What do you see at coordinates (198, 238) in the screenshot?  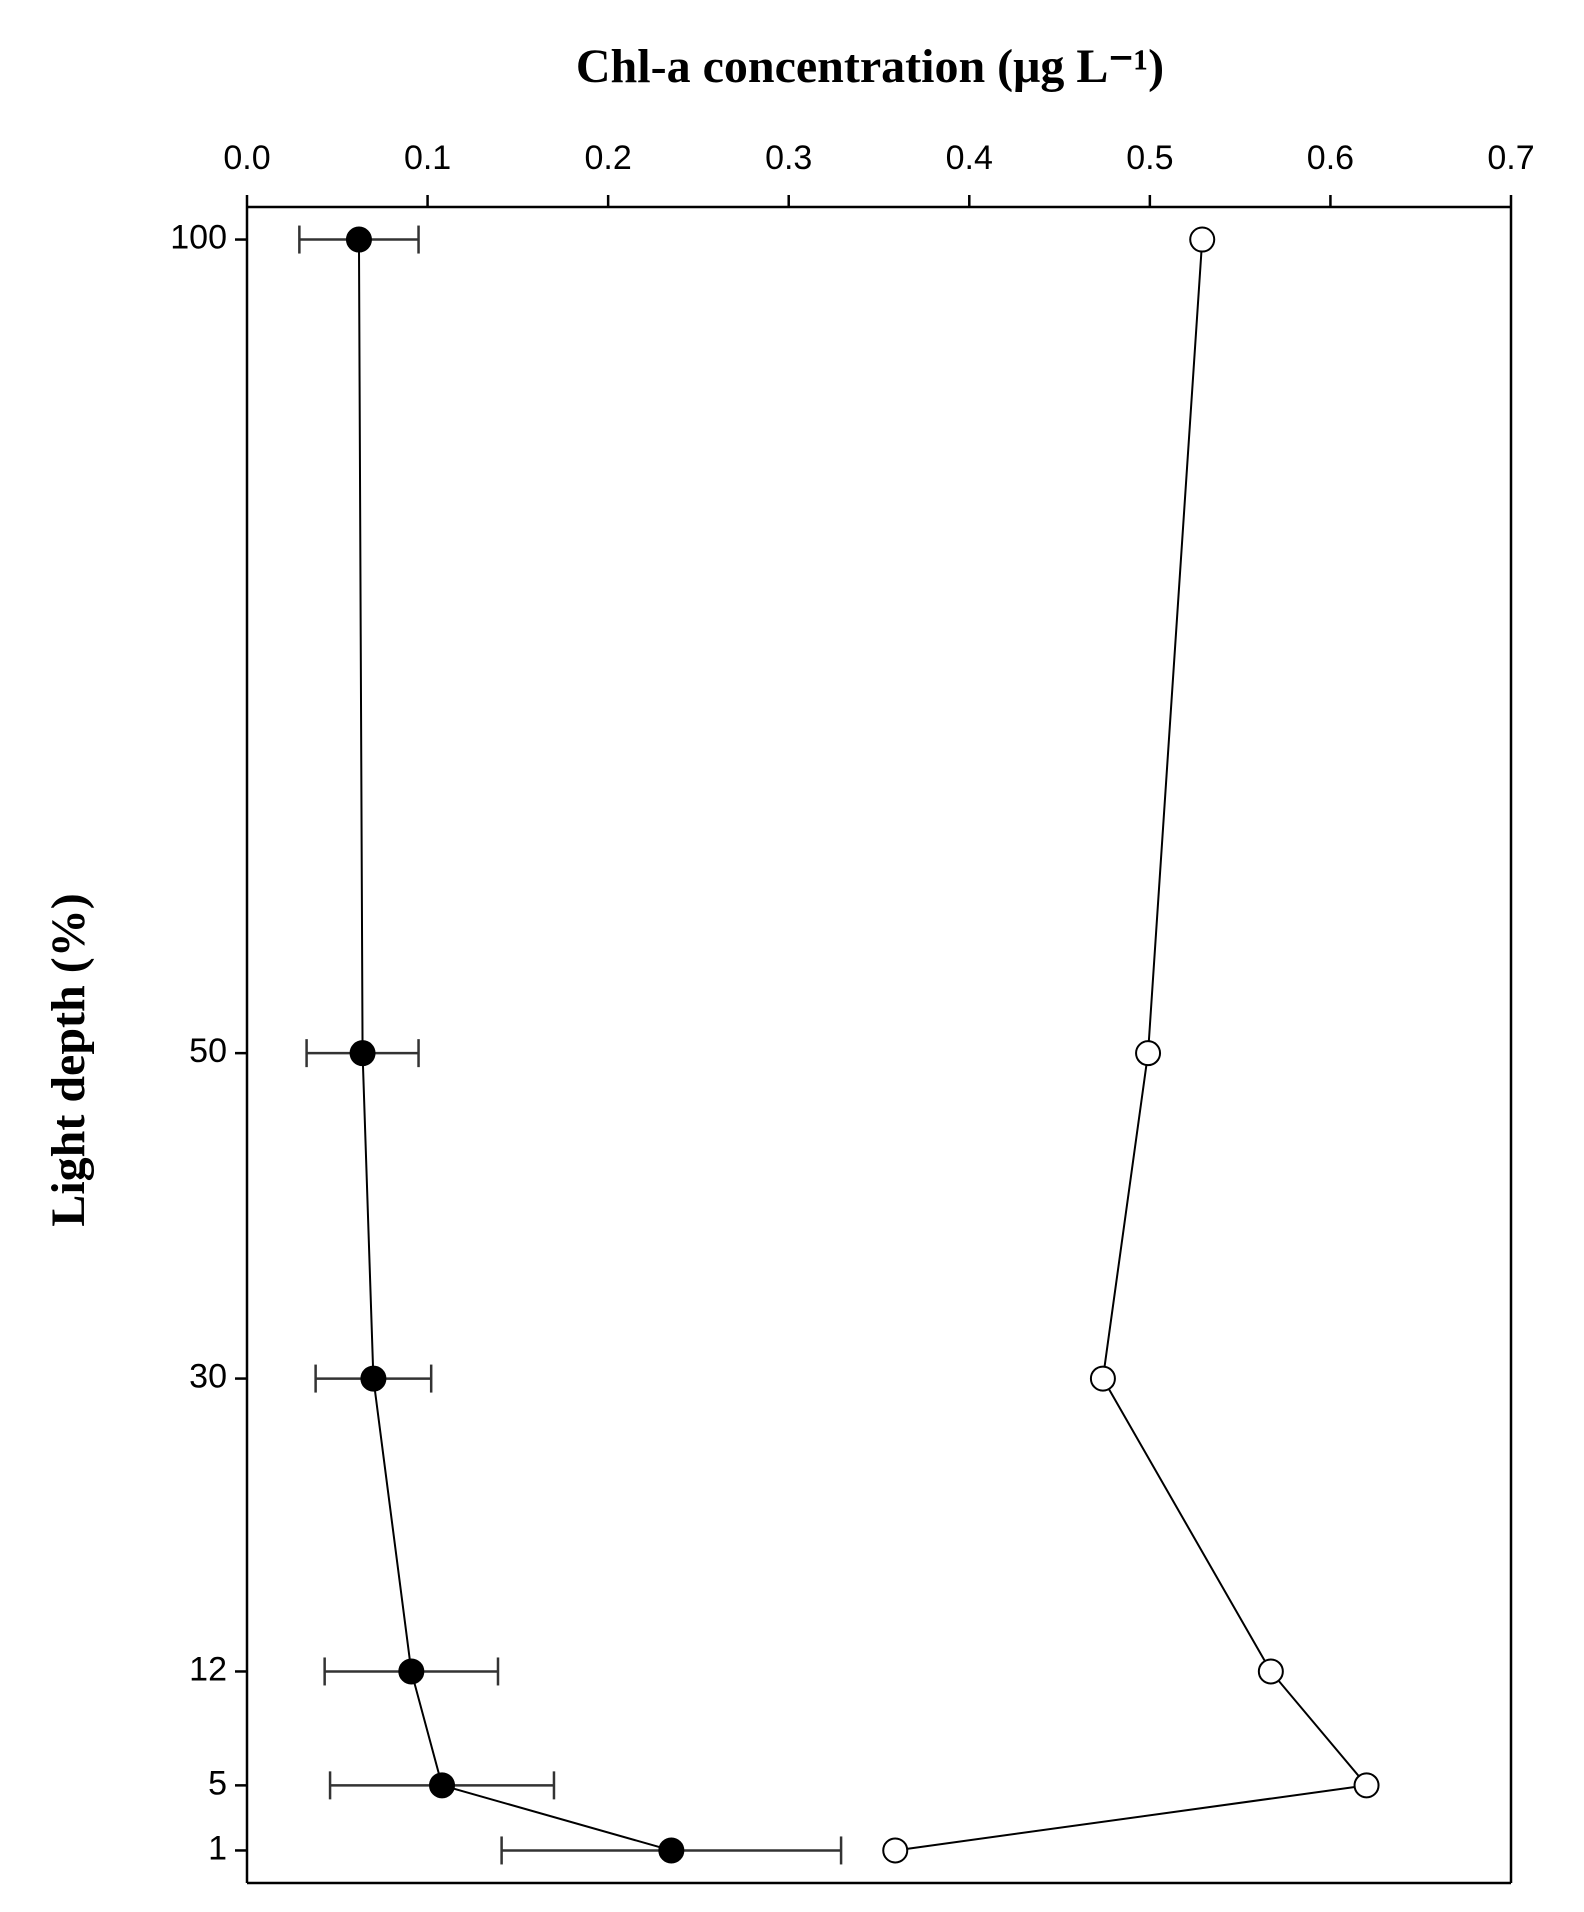 I see `y-tick-label: 100` at bounding box center [198, 238].